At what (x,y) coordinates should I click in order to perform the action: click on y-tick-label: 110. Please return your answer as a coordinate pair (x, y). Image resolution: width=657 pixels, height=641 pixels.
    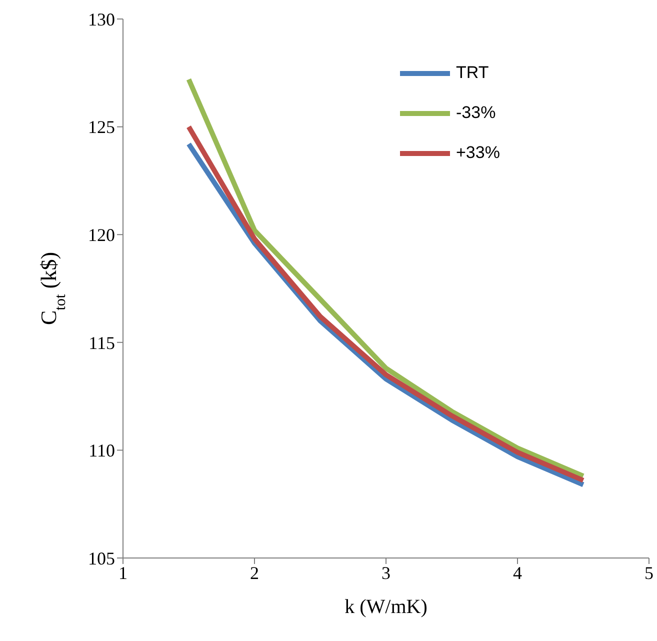
    Looking at the image, I should click on (101, 450).